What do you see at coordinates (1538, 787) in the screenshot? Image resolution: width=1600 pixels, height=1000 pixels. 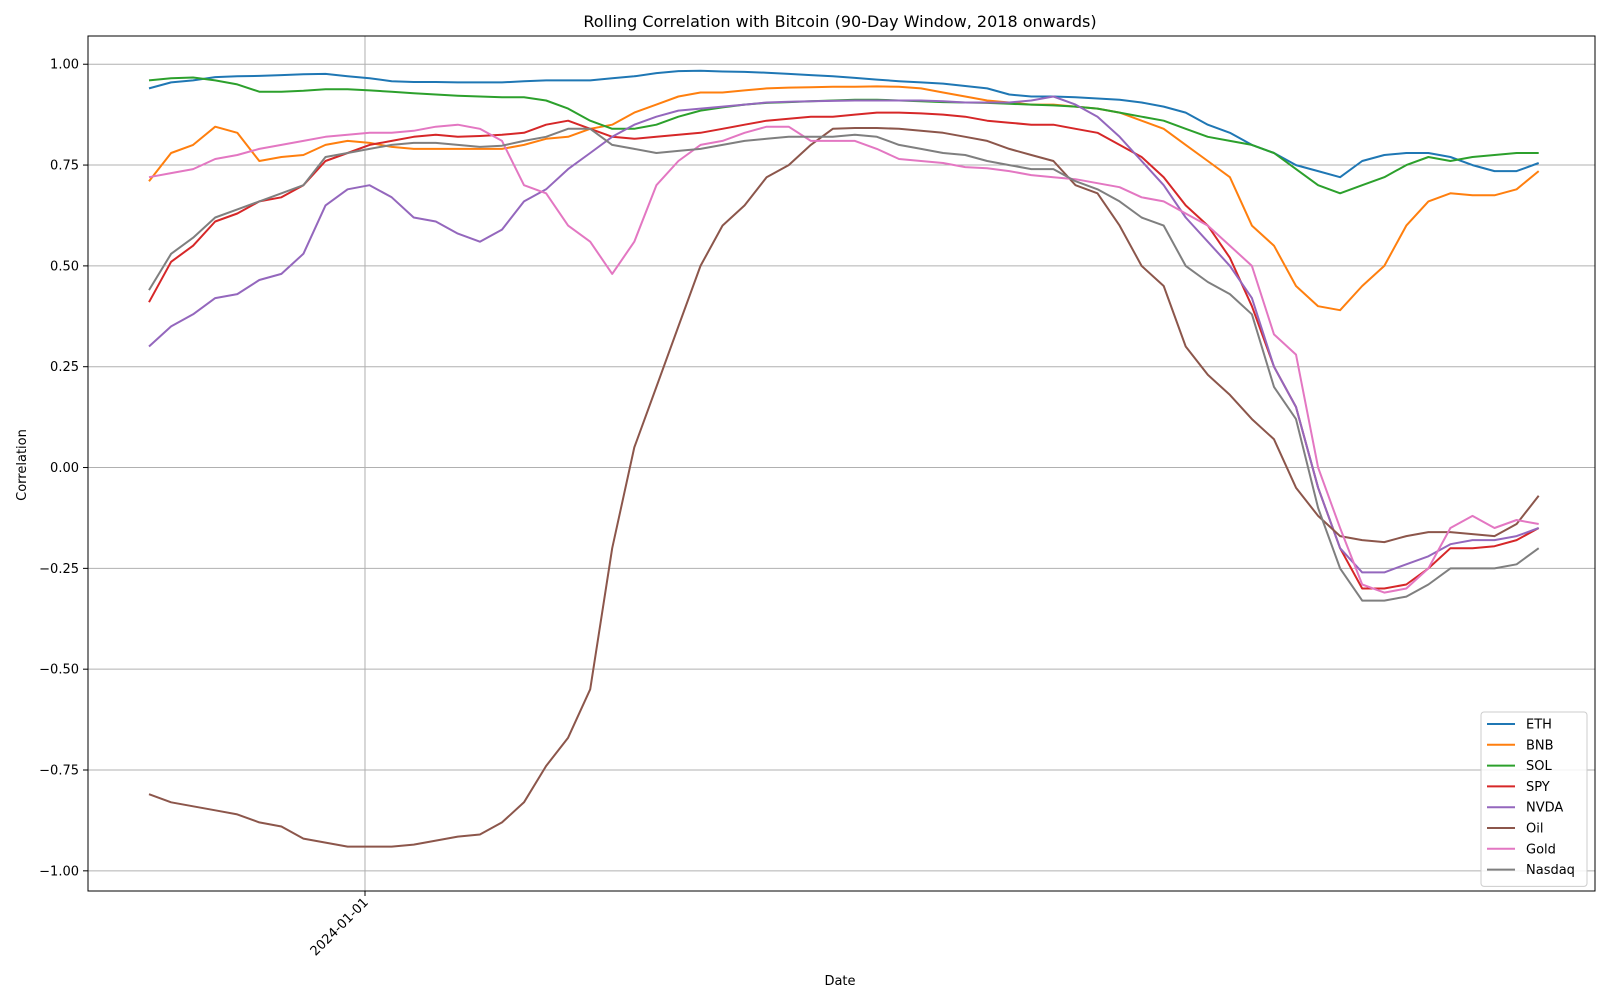 I see `legend-label-spy: SPY` at bounding box center [1538, 787].